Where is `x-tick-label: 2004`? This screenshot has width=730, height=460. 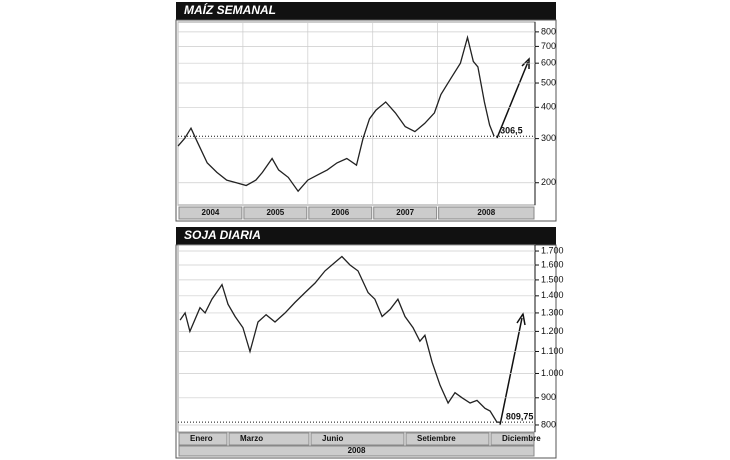
x-tick-label: 2004 is located at coordinates (211, 212).